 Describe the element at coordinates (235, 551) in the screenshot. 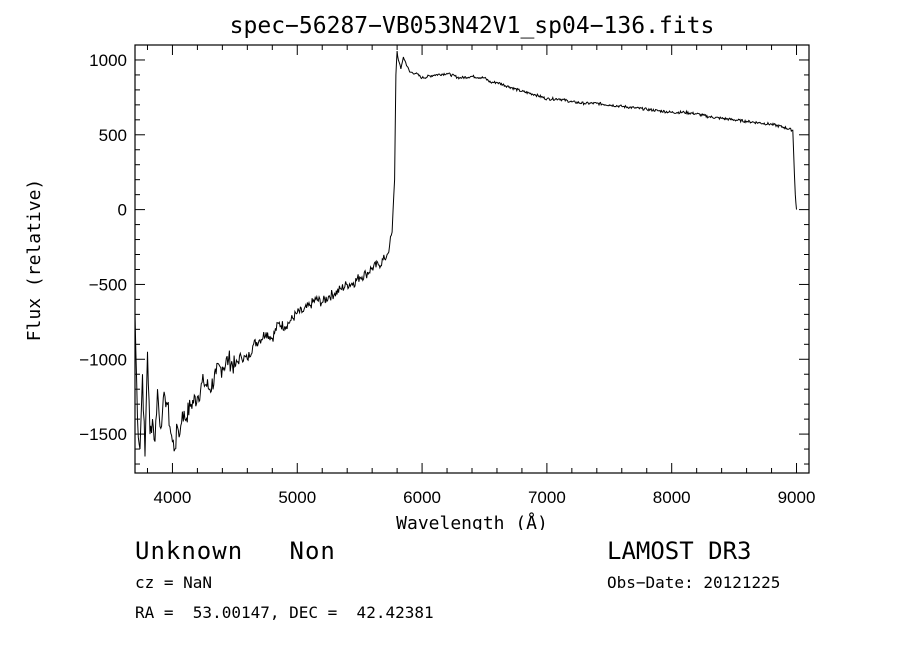

I see `object-classification: Unknown Non` at that location.